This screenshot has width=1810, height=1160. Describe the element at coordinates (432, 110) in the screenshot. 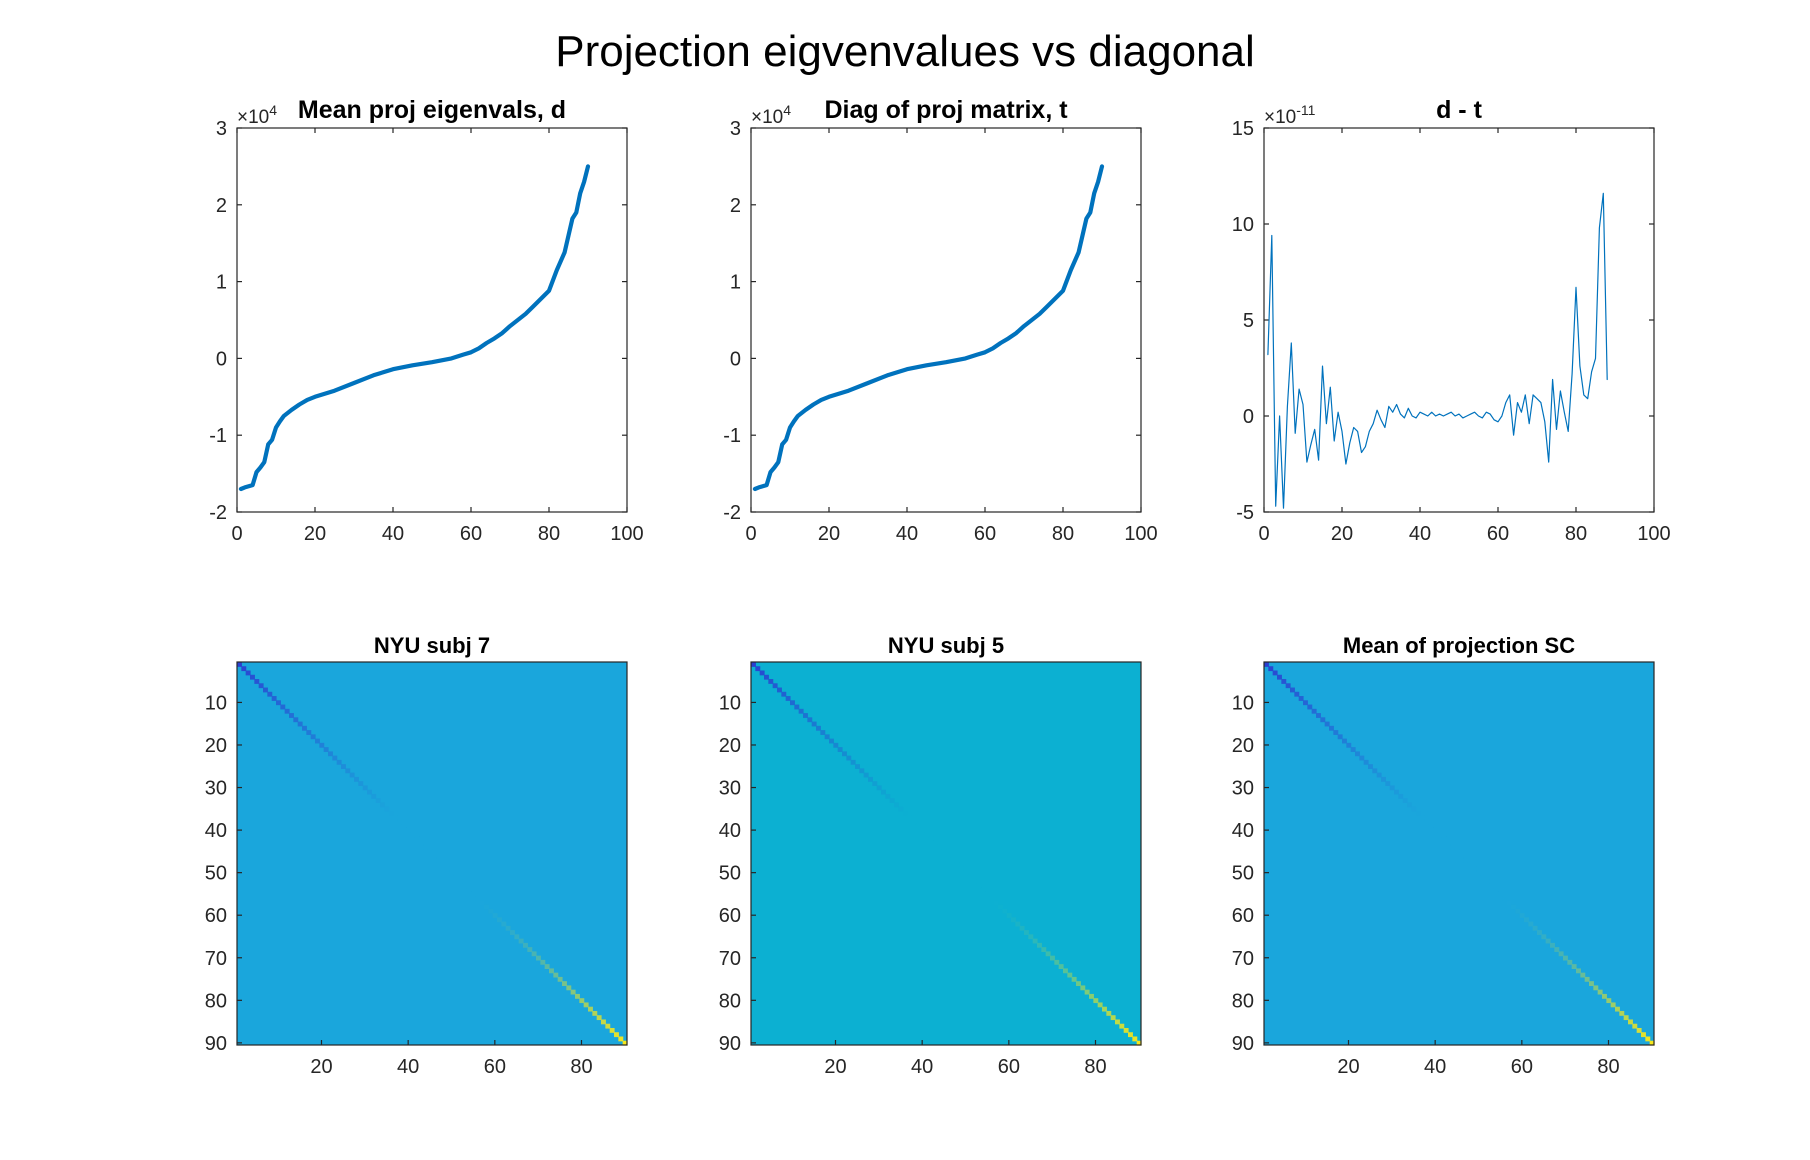

I see `plot-title: Mean proj eigenvals, d` at that location.